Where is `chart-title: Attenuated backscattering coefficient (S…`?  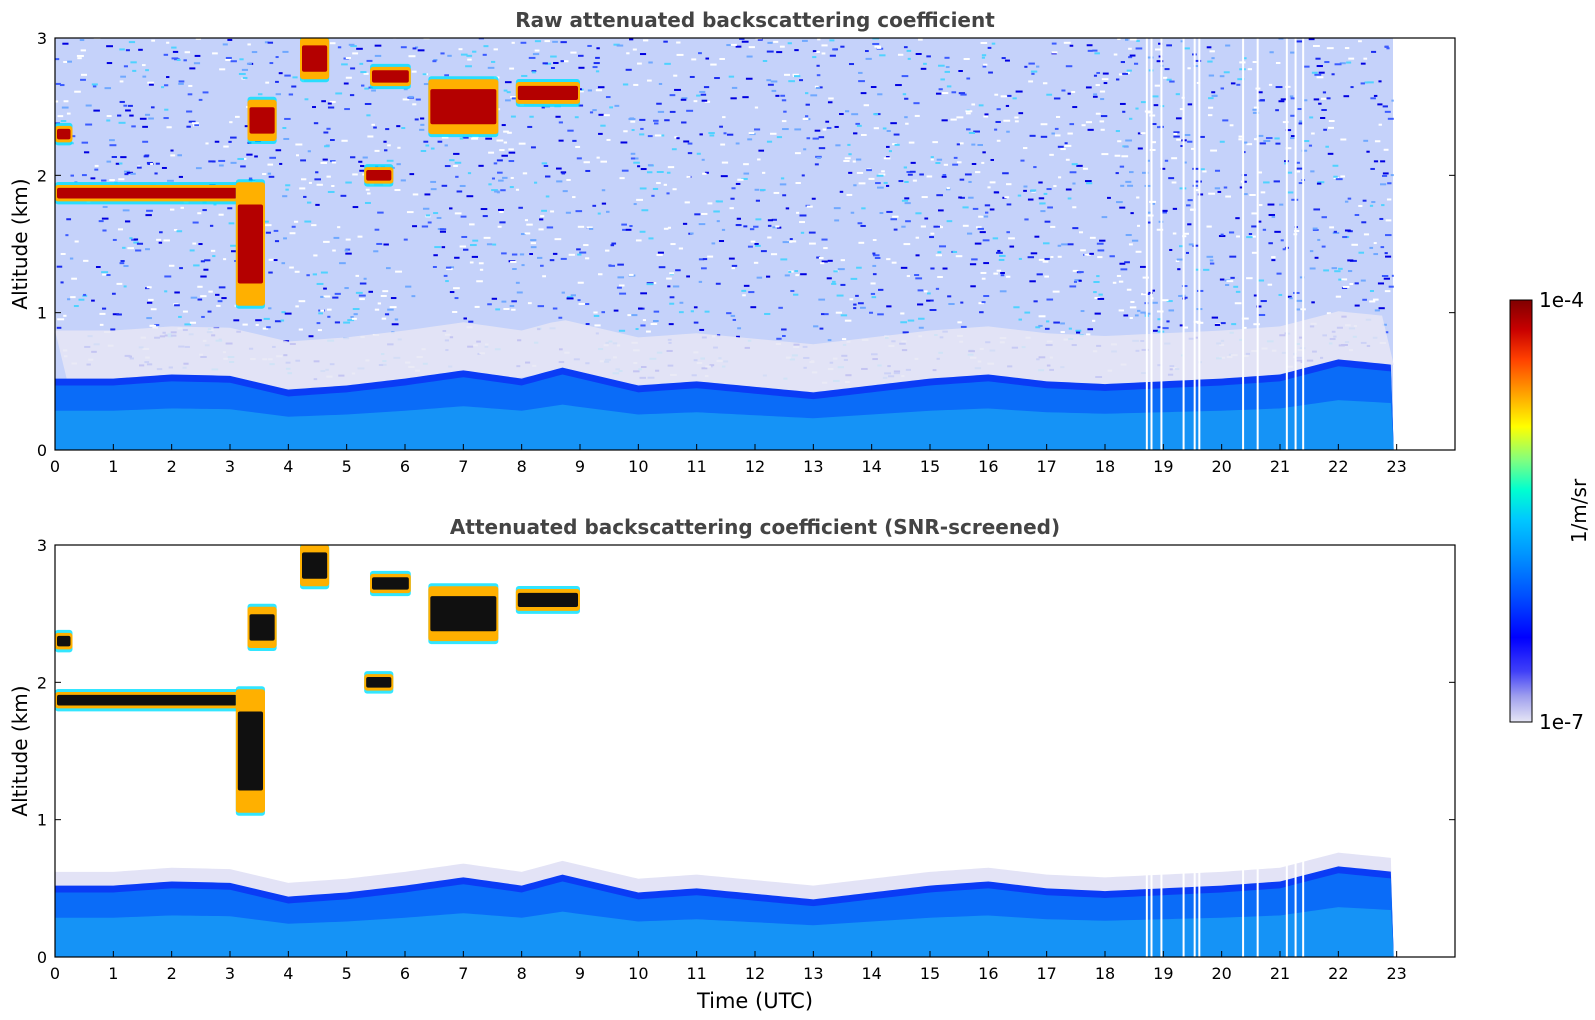
chart-title: Attenuated backscattering coefficient (S… is located at coordinates (755, 527).